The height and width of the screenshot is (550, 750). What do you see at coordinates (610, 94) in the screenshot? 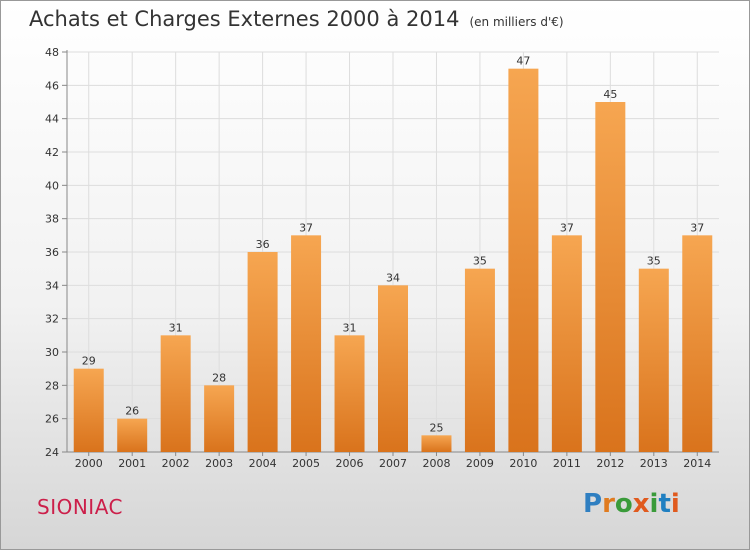
I see `value-label: 45` at bounding box center [610, 94].